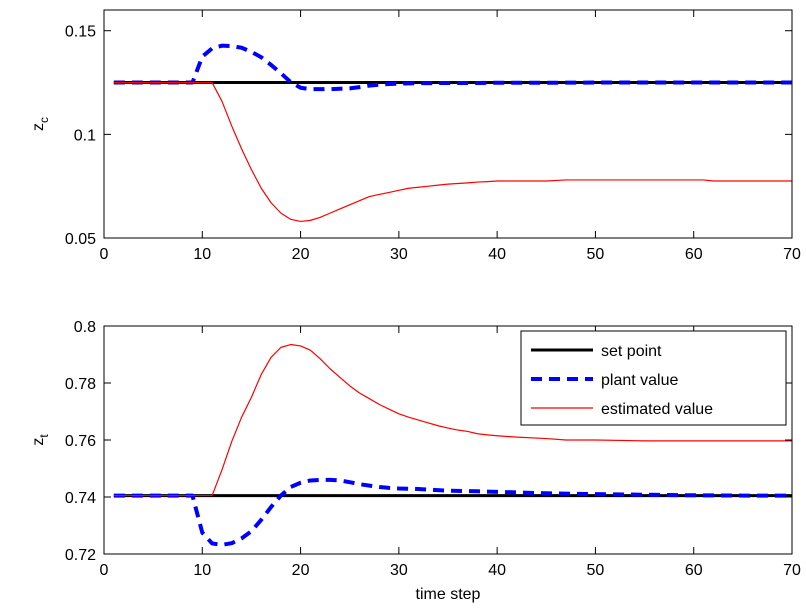  What do you see at coordinates (80, 555) in the screenshot?
I see `y-tick-label: 0.72` at bounding box center [80, 555].